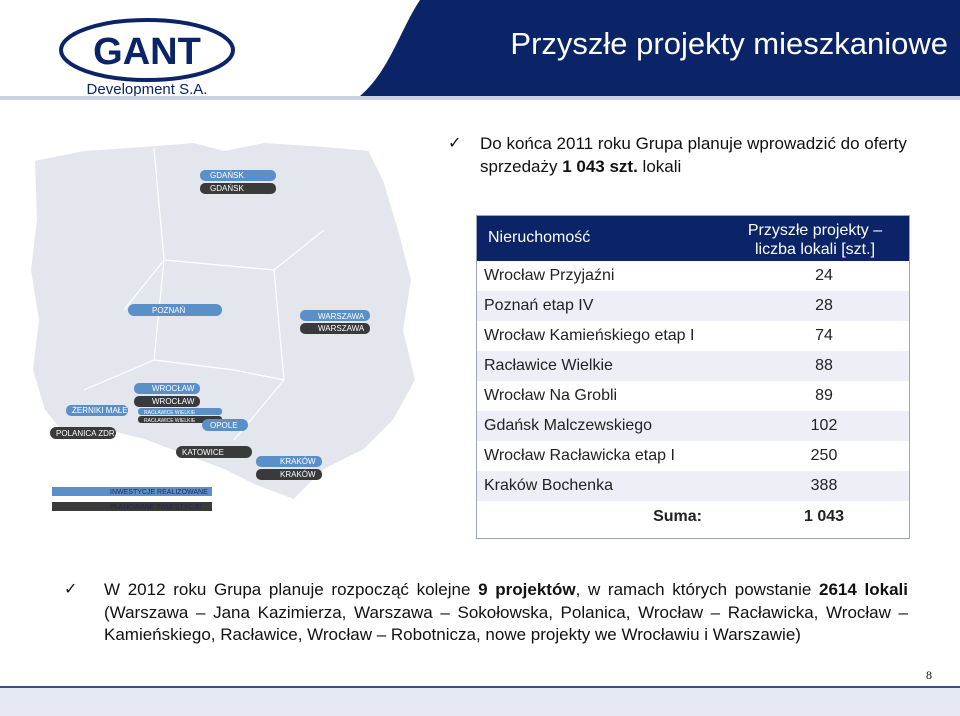  I want to click on label-raclawice-realized, so click(180, 411).